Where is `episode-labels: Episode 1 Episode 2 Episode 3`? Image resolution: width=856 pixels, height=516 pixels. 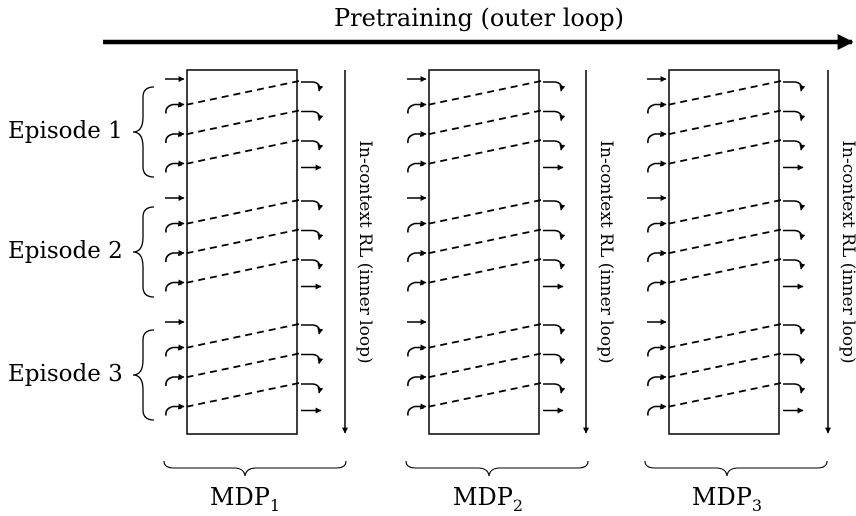 episode-labels: Episode 1 Episode 2 Episode 3 is located at coordinates (65, 252).